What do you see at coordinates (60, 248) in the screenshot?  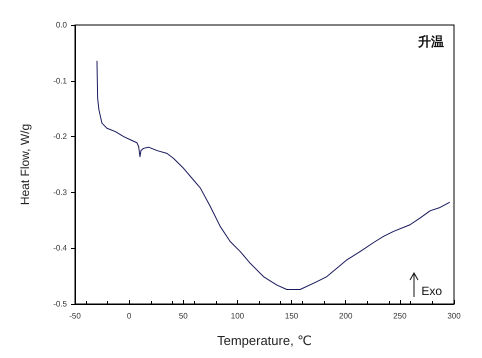 I see `y-tick-label: -0.4` at bounding box center [60, 248].